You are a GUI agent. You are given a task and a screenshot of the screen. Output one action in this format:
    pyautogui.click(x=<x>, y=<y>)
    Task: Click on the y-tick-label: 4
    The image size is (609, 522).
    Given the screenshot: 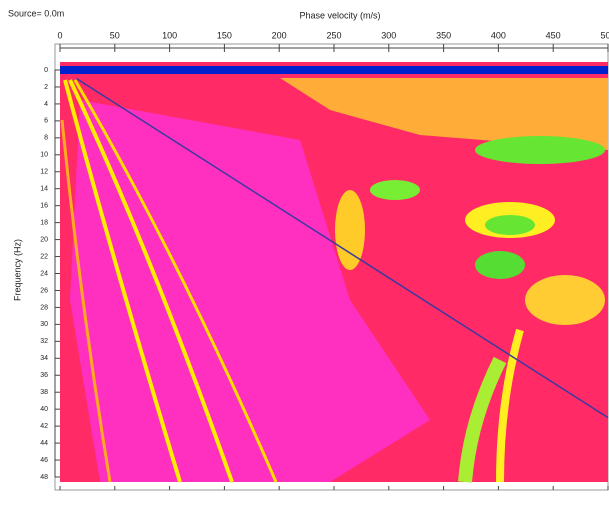 What is the action you would take?
    pyautogui.click(x=46, y=104)
    